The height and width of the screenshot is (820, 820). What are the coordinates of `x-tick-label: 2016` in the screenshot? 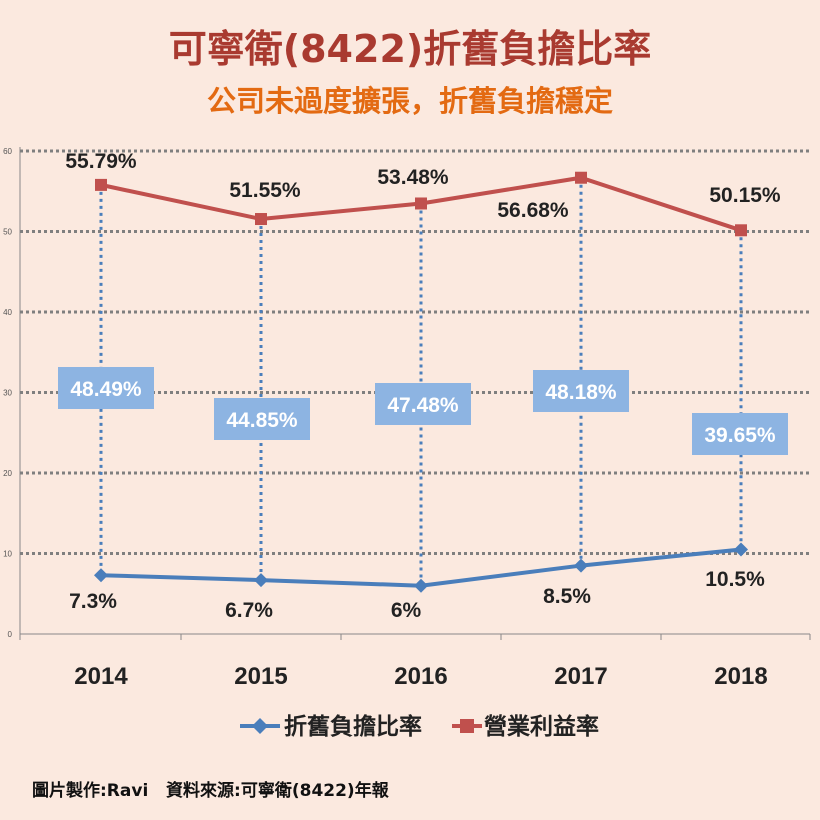 It's located at (420, 676).